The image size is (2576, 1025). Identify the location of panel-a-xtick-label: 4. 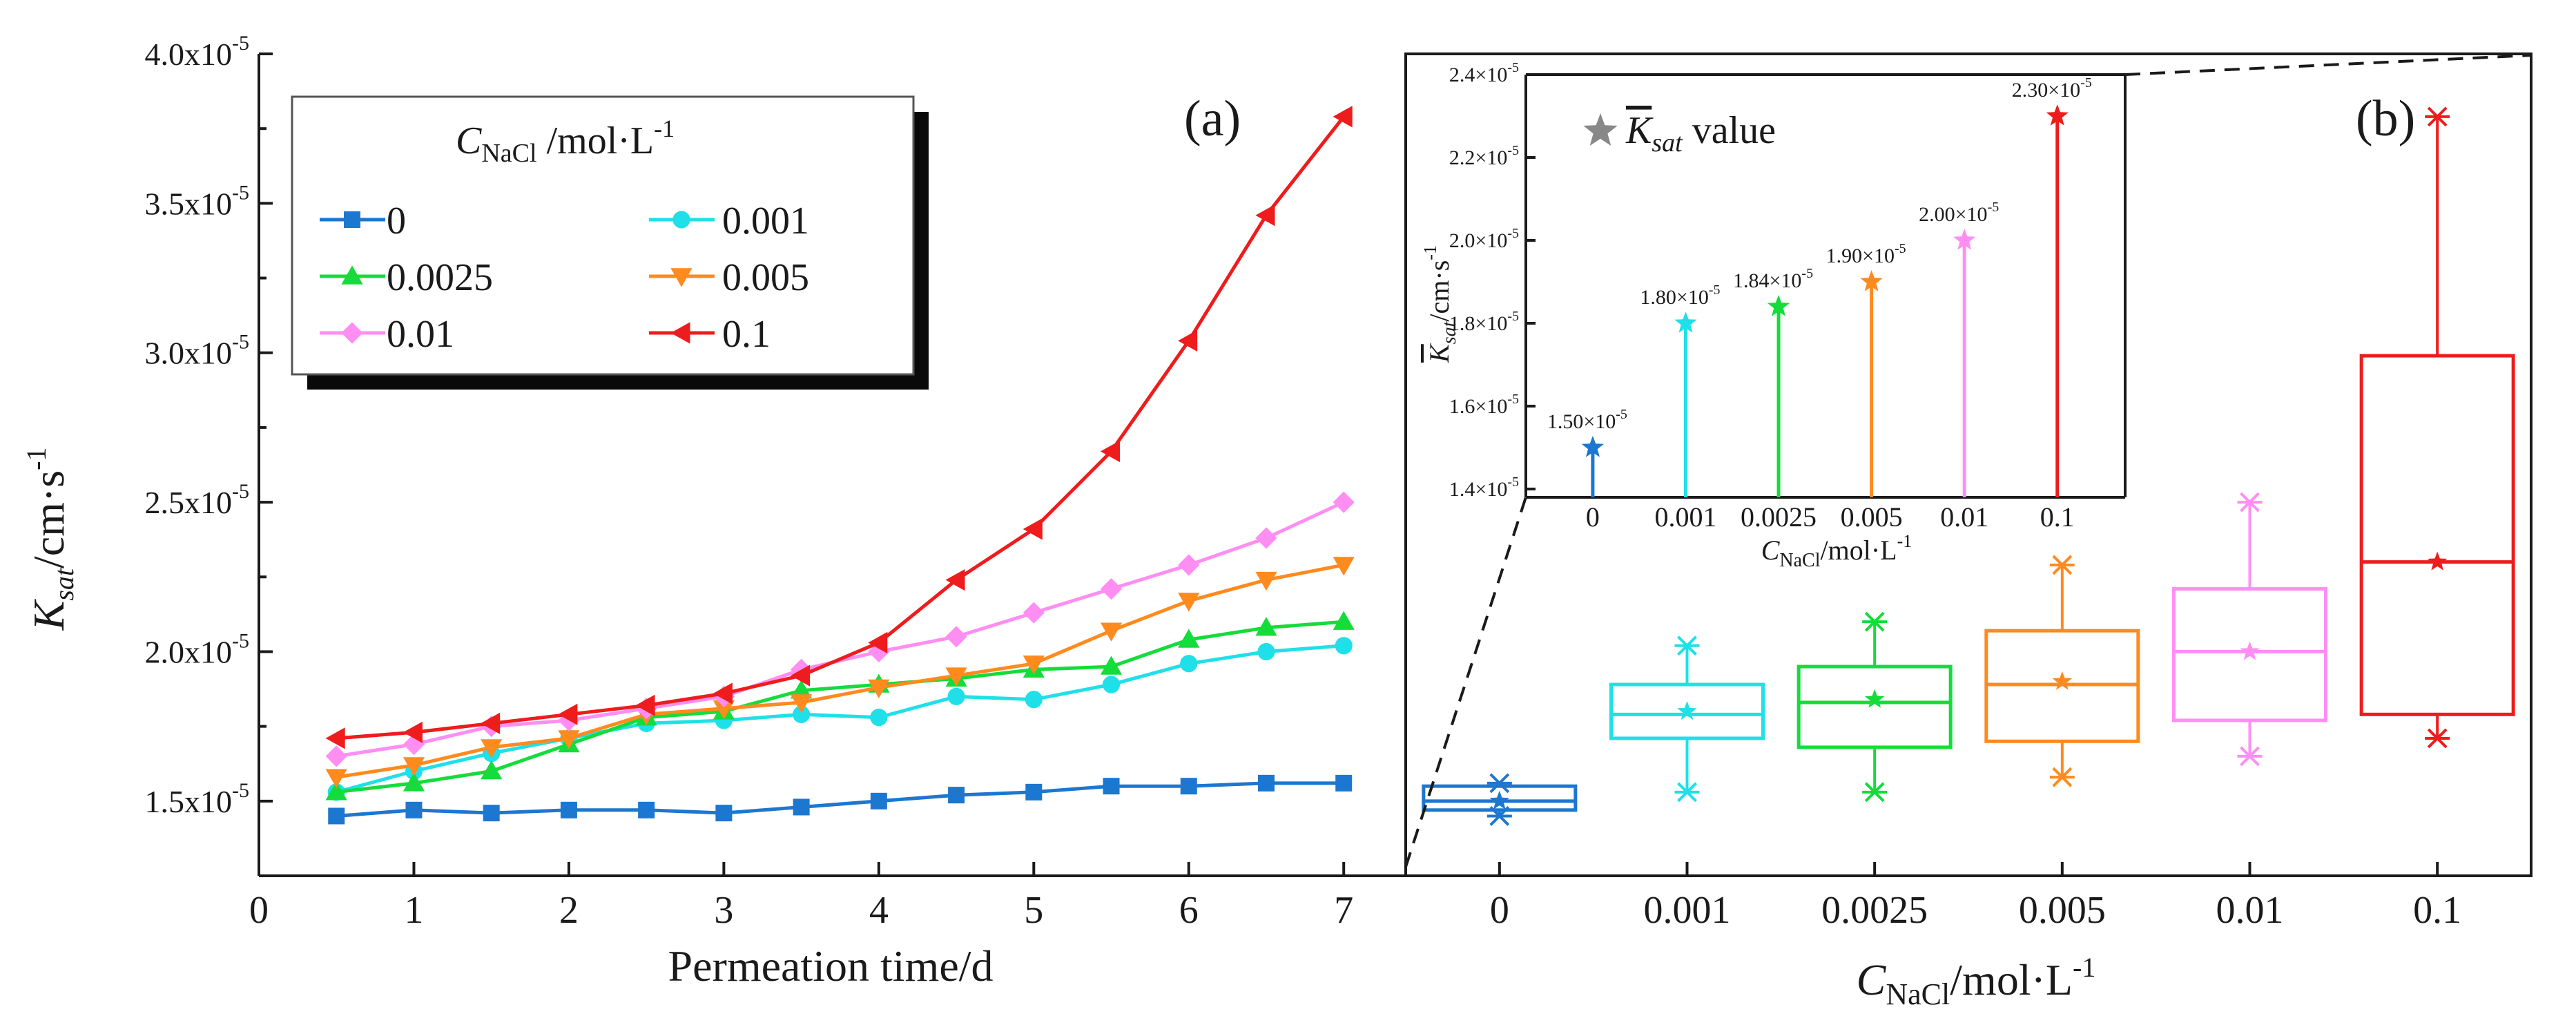
(879, 910).